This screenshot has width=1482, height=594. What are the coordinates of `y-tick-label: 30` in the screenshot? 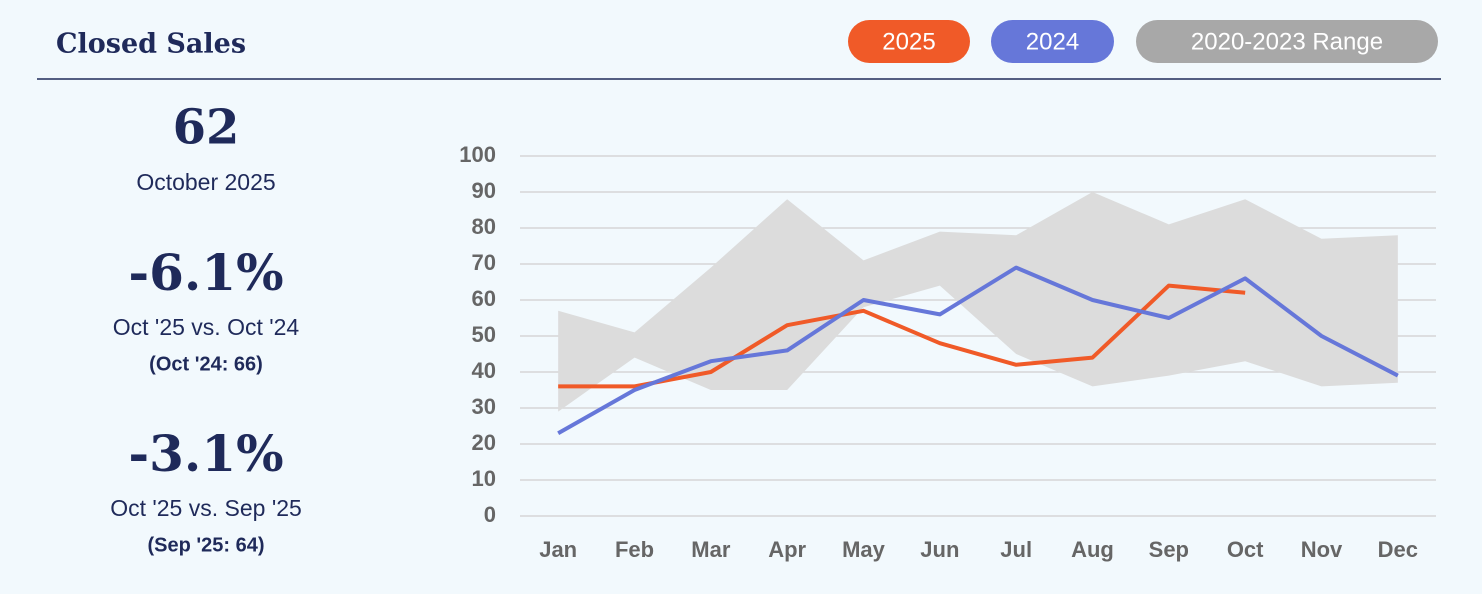 It's located at (484, 406).